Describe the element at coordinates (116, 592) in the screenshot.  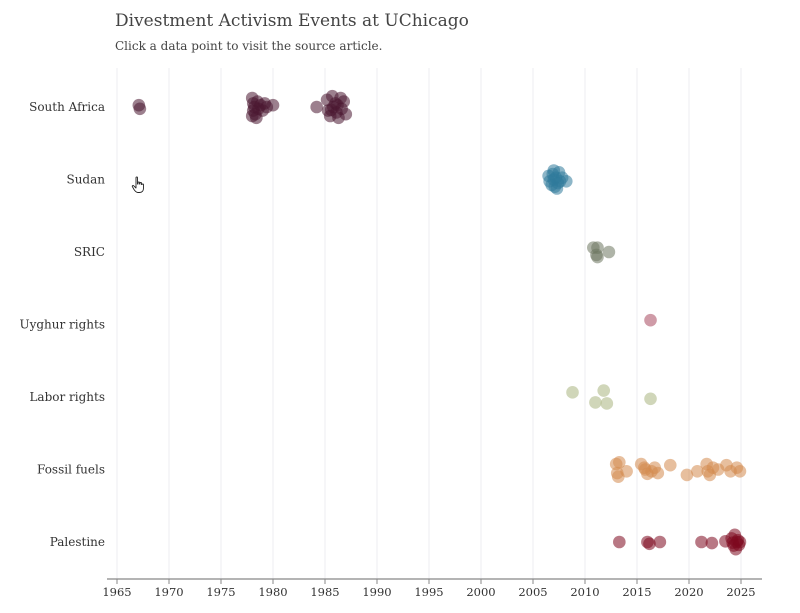
I see `x-tick-label: 1965` at that location.